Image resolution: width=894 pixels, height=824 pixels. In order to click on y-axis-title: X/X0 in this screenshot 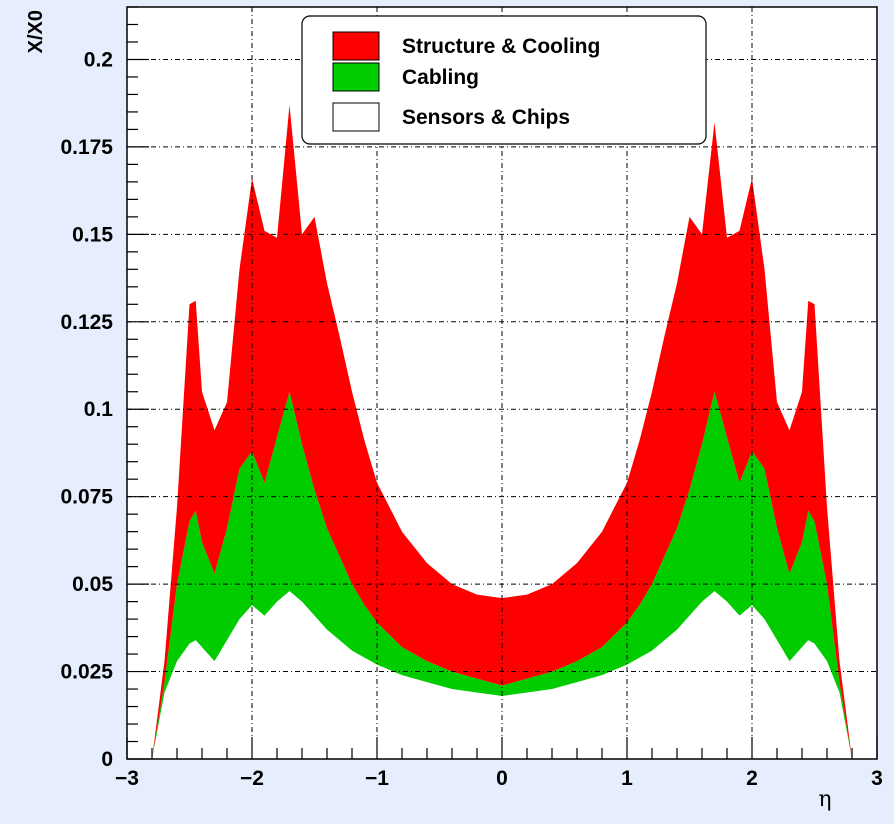, I will do `click(36, 31)`.